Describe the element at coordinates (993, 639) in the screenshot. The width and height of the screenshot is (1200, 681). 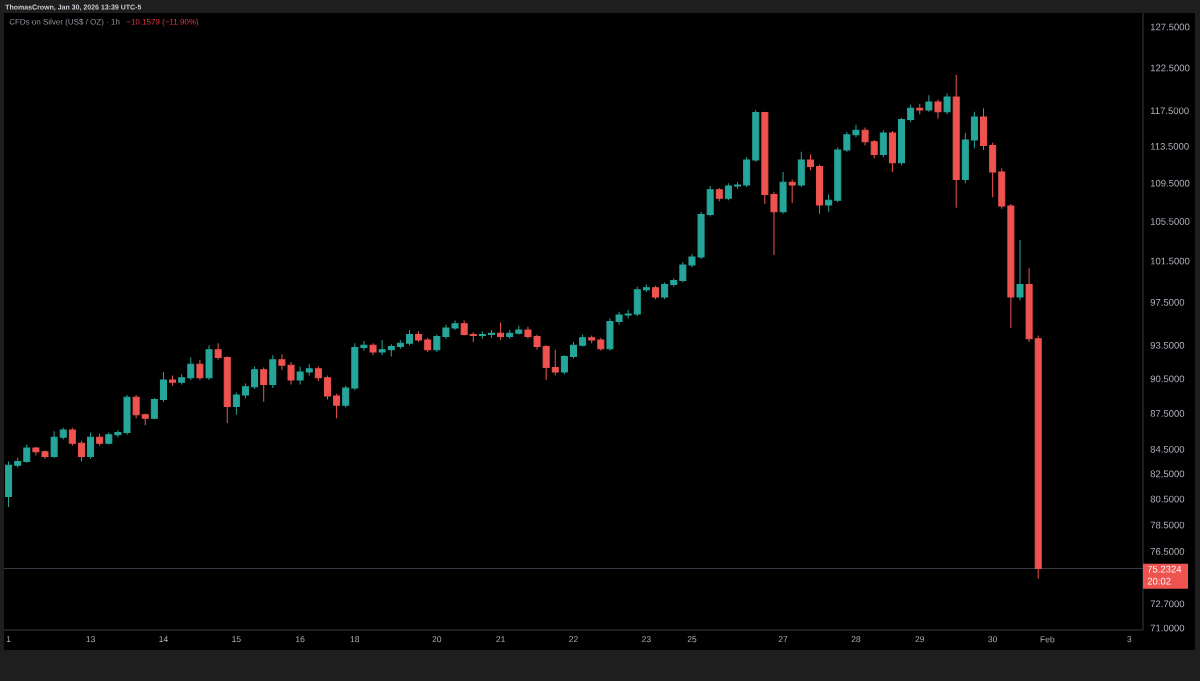
I see `x-tick-label: 30` at that location.